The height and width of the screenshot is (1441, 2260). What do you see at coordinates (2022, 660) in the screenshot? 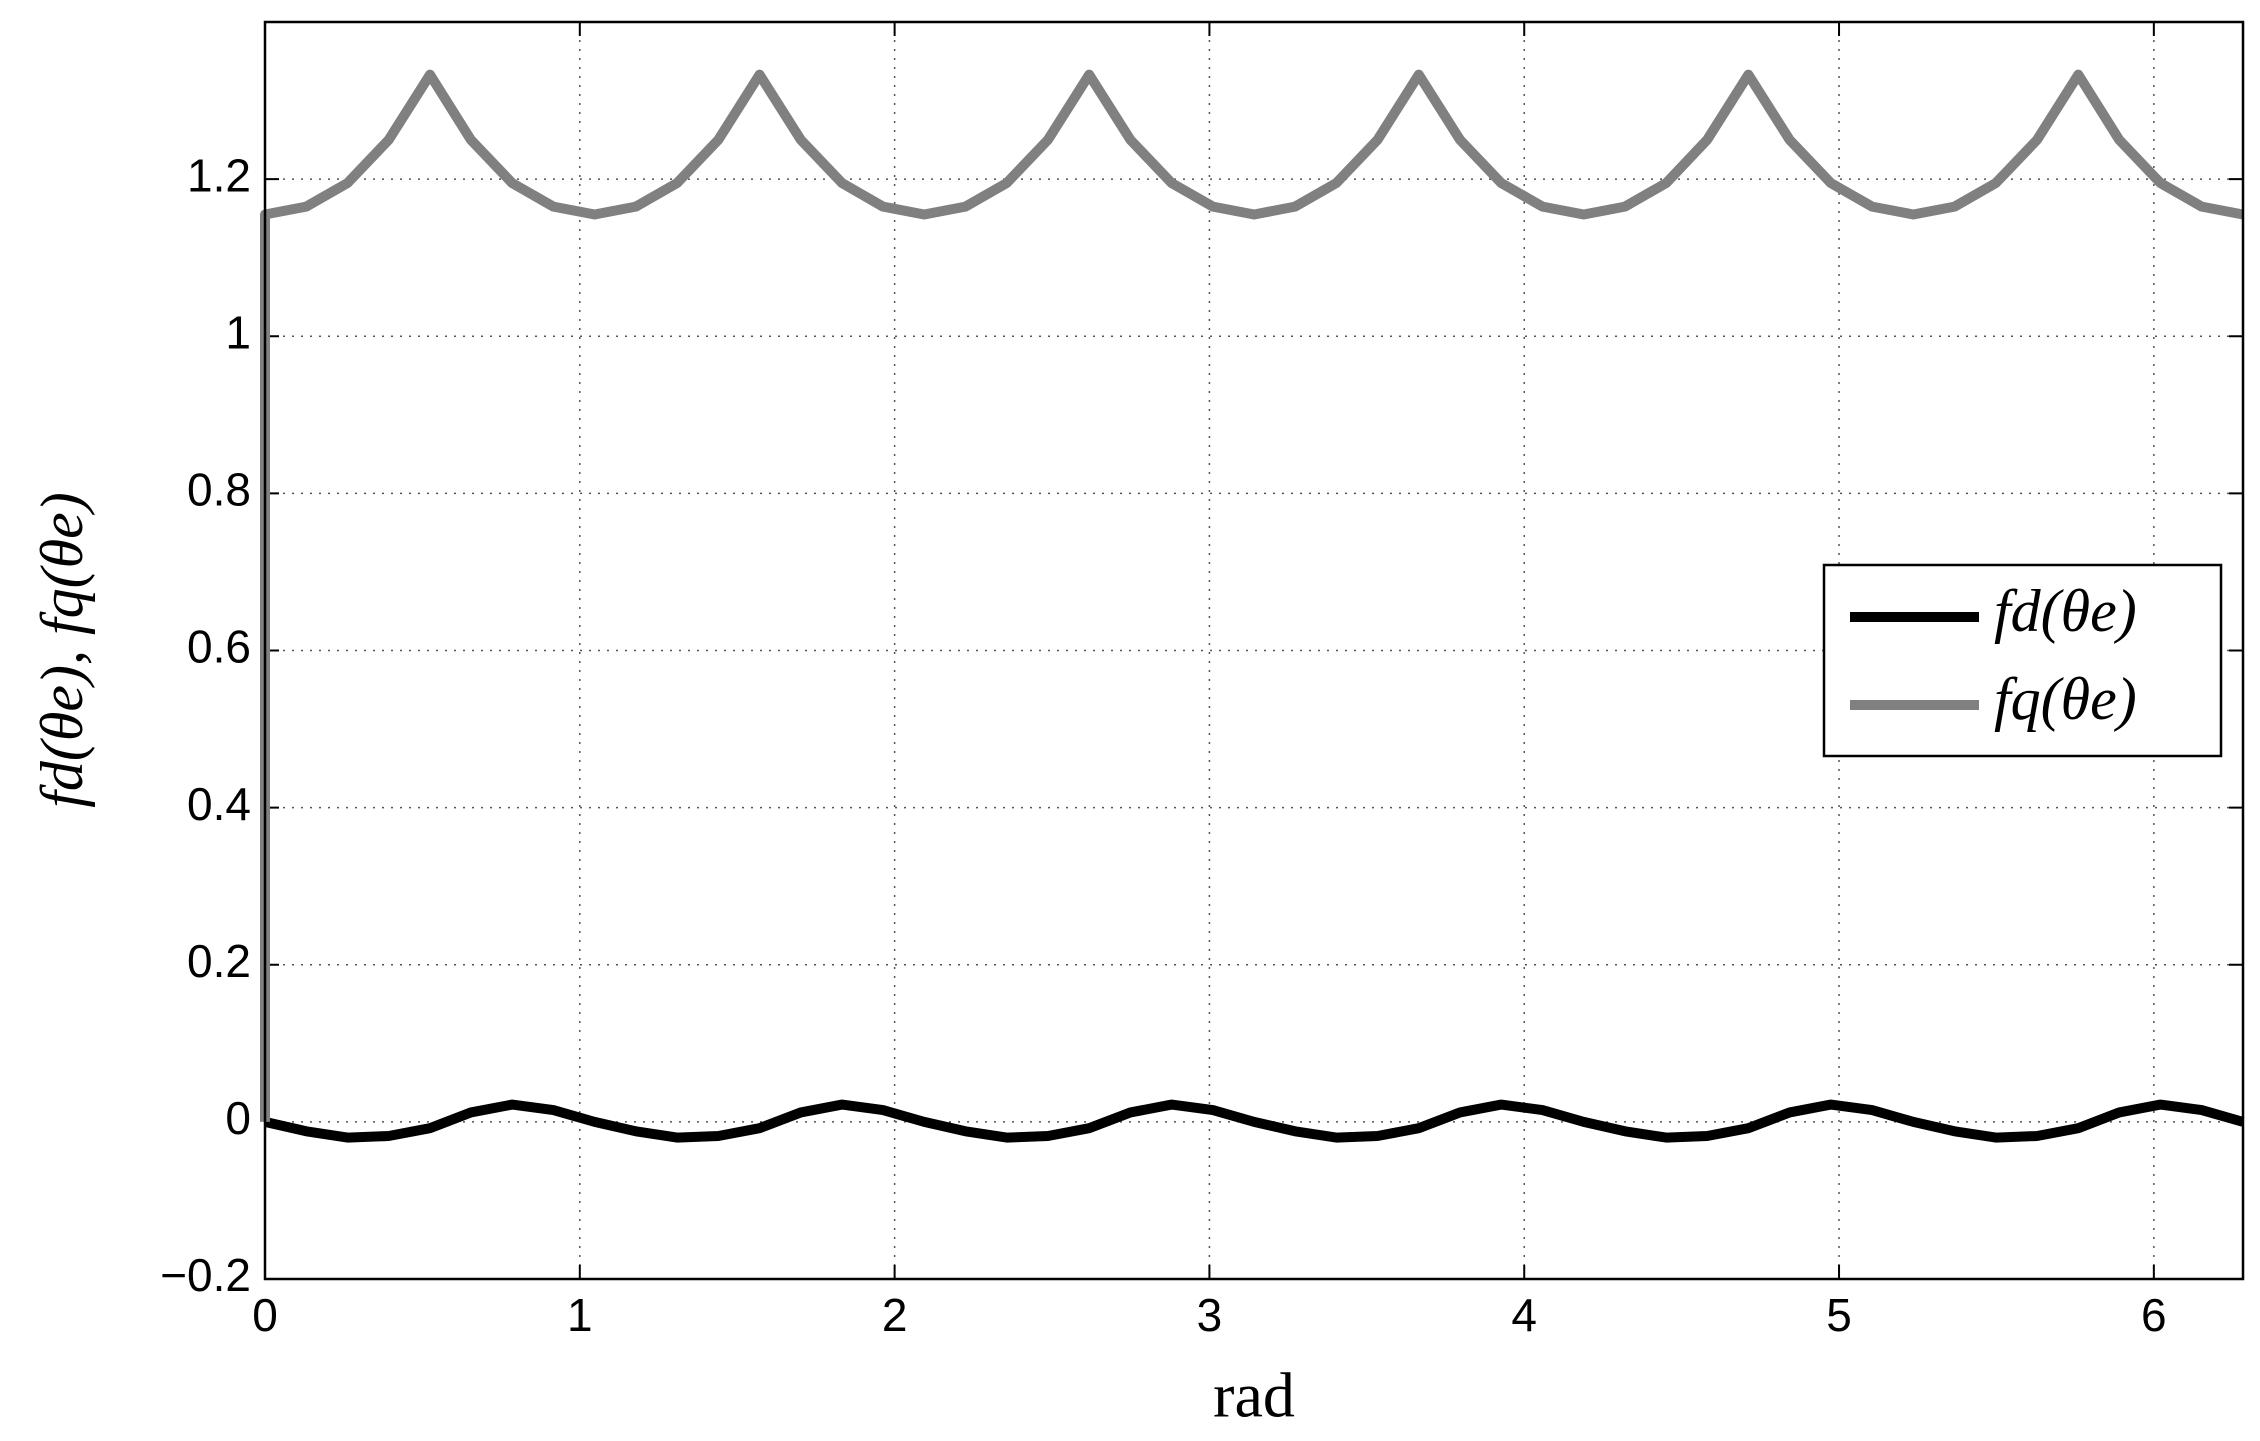
I see `legend-box` at bounding box center [2022, 660].